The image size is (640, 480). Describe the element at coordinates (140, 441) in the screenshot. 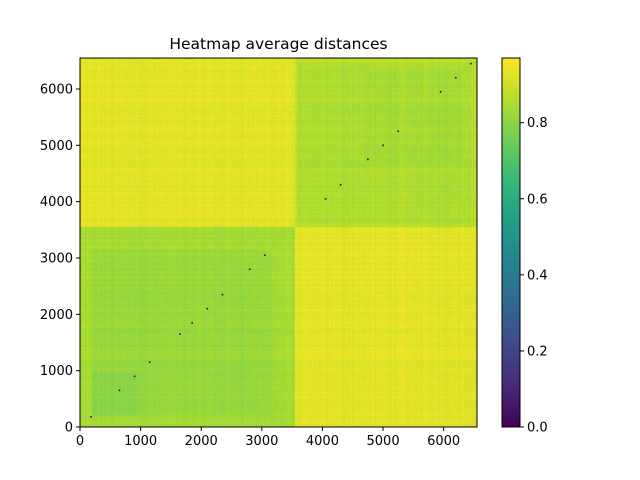

I see `x-tick-label: 1000` at that location.